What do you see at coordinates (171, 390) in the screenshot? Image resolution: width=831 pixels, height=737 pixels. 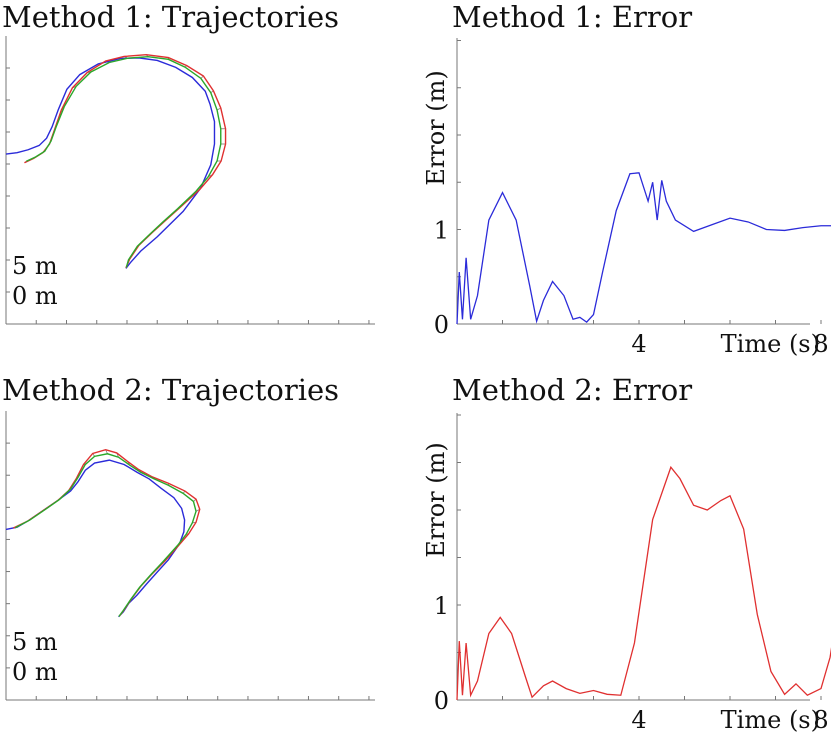 I see `chart-title-method2-trajectories: Method 2: Trajectories` at bounding box center [171, 390].